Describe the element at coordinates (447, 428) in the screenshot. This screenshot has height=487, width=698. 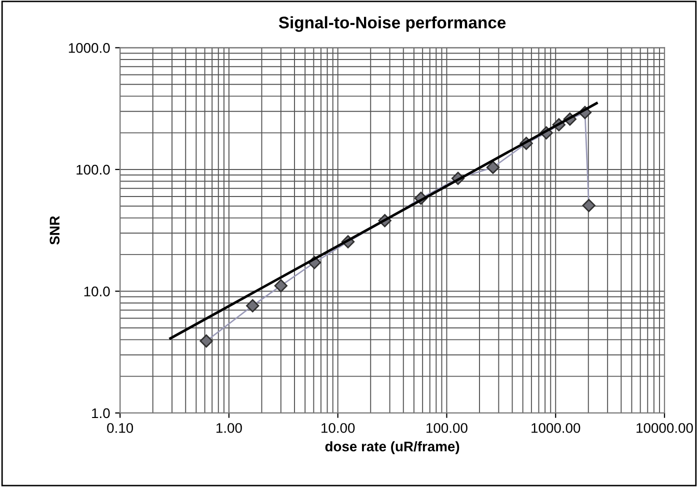
I see `x-tick-label: 100.00` at that location.